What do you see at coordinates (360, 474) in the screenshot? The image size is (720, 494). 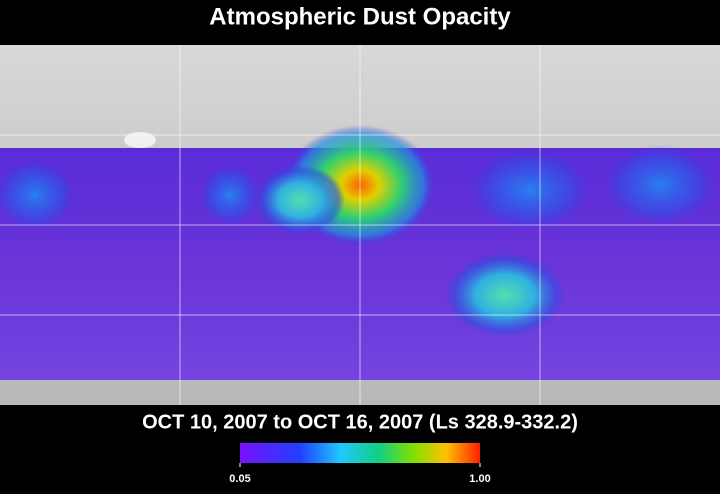 I see `colorbar-ticks: 0.05 1.00` at bounding box center [360, 474].